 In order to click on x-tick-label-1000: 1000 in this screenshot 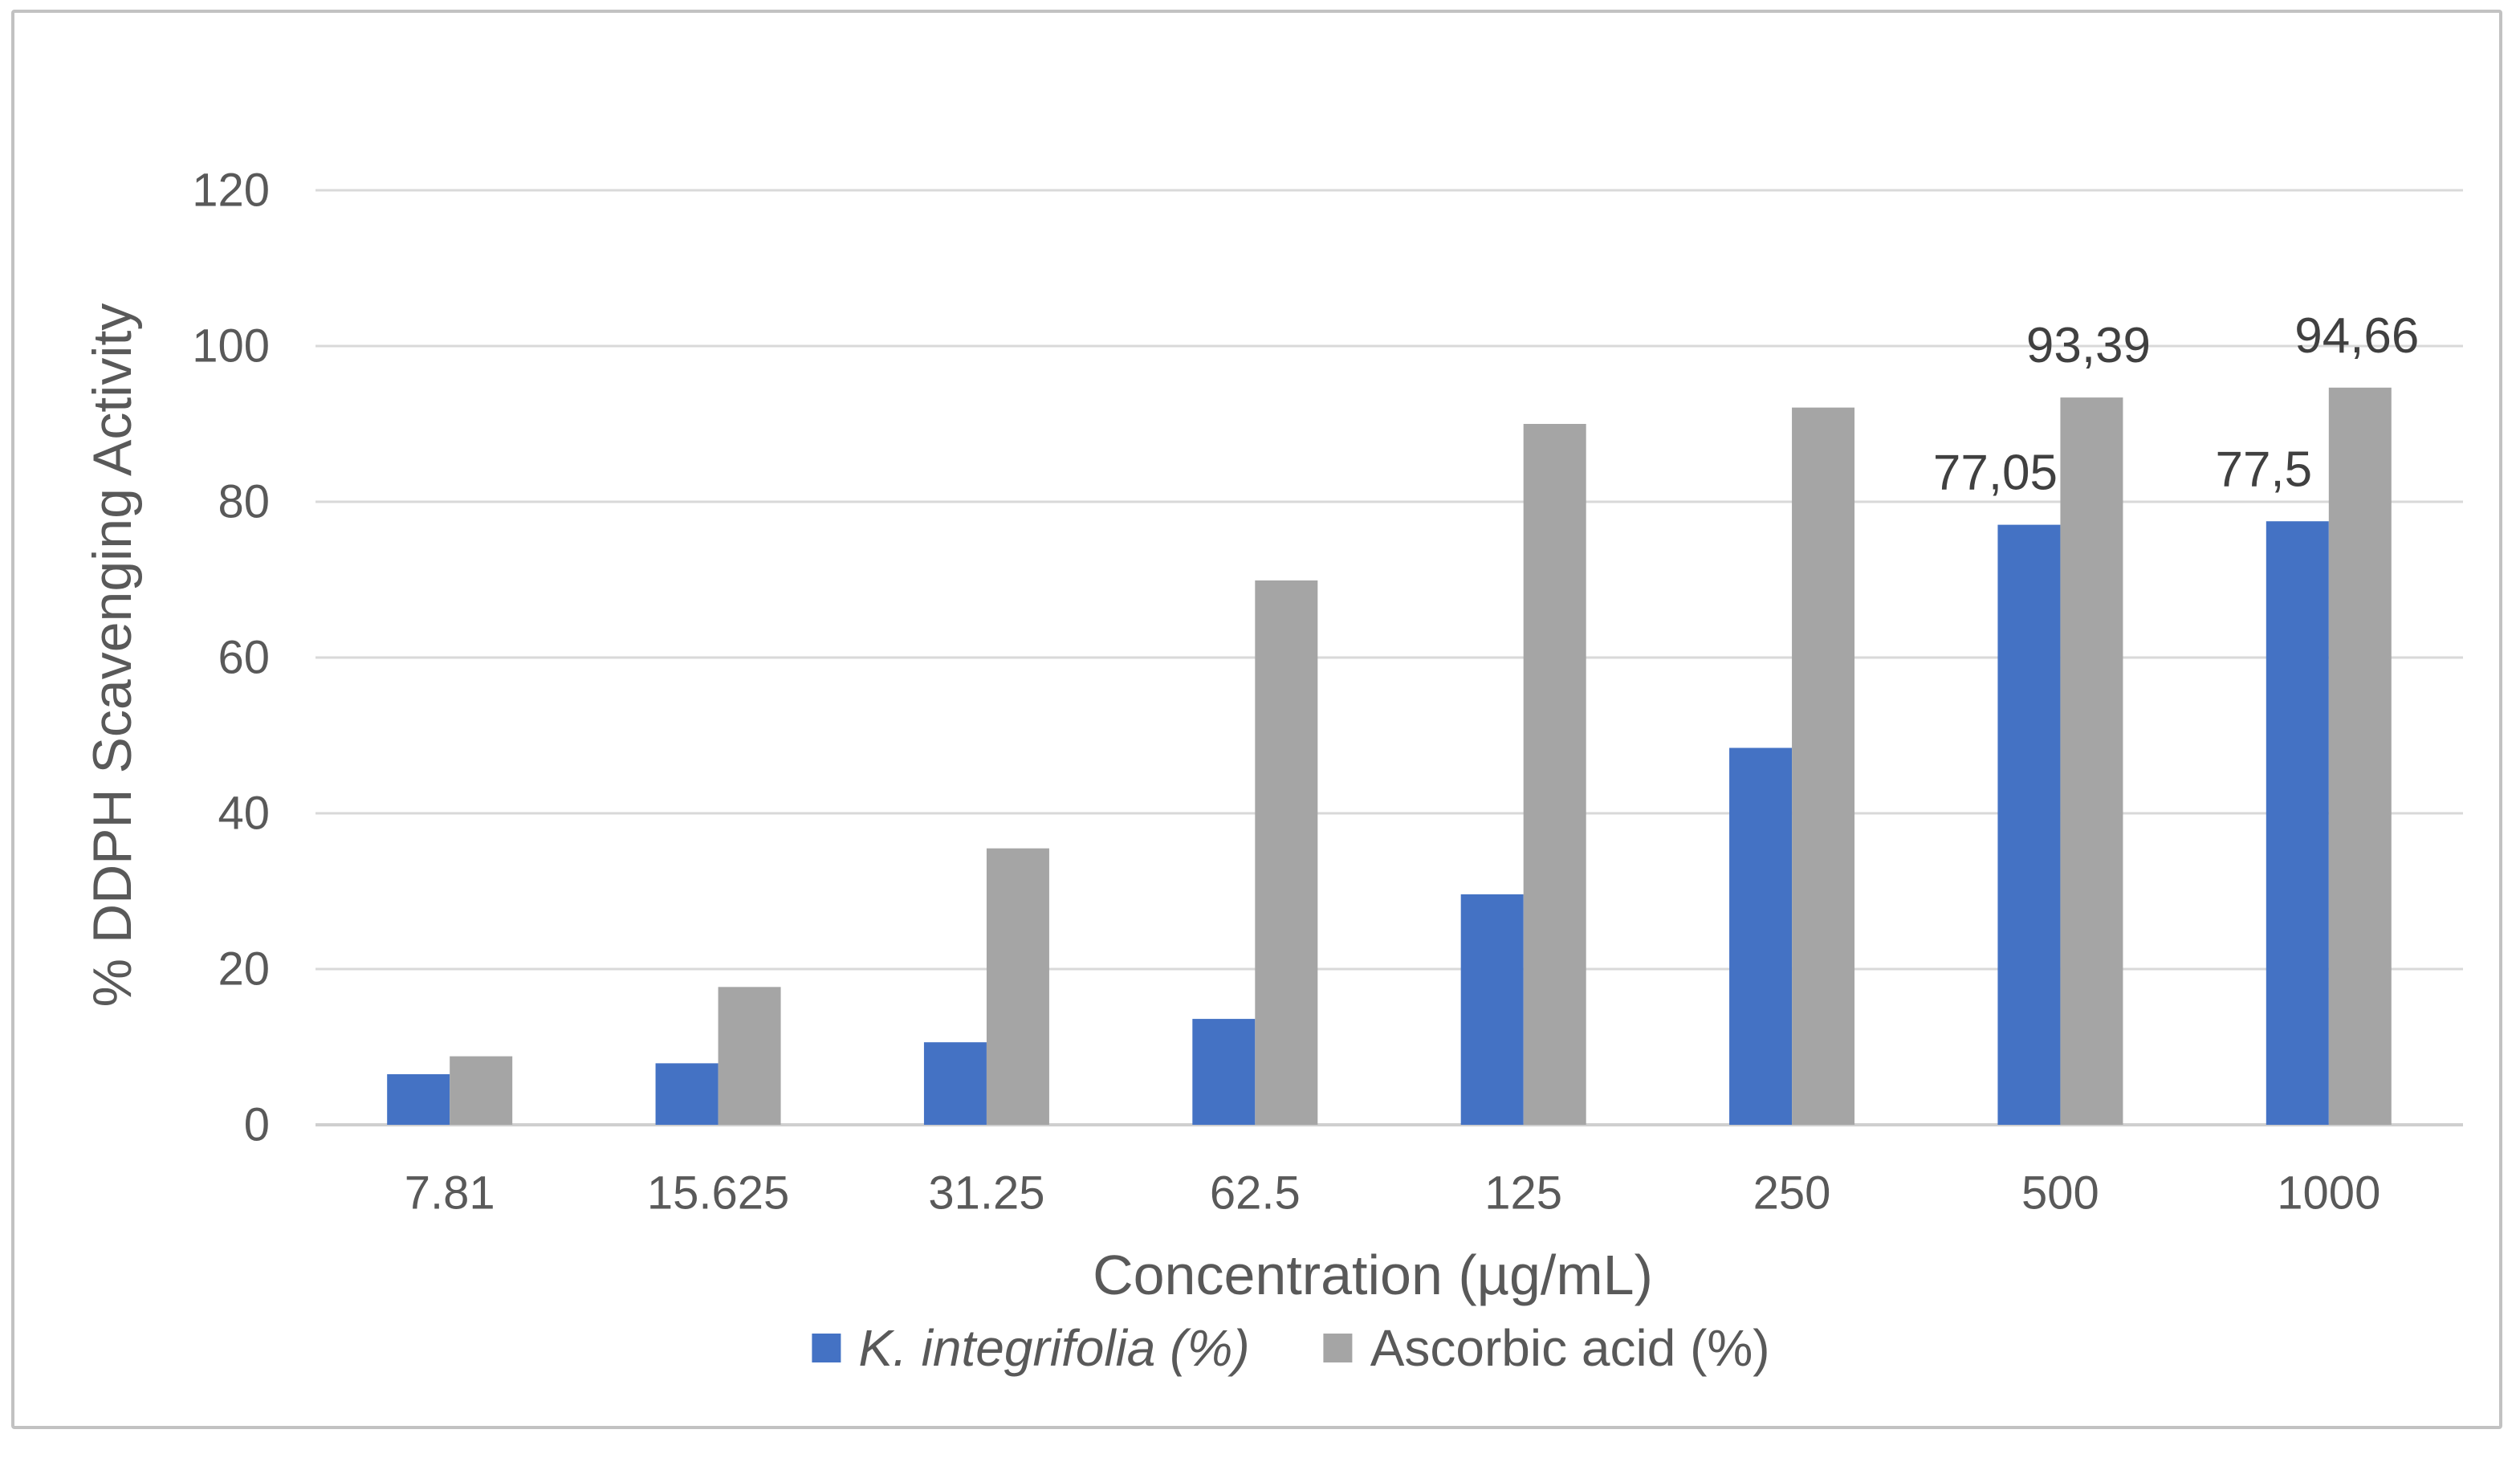, I will do `click(2328, 1193)`.